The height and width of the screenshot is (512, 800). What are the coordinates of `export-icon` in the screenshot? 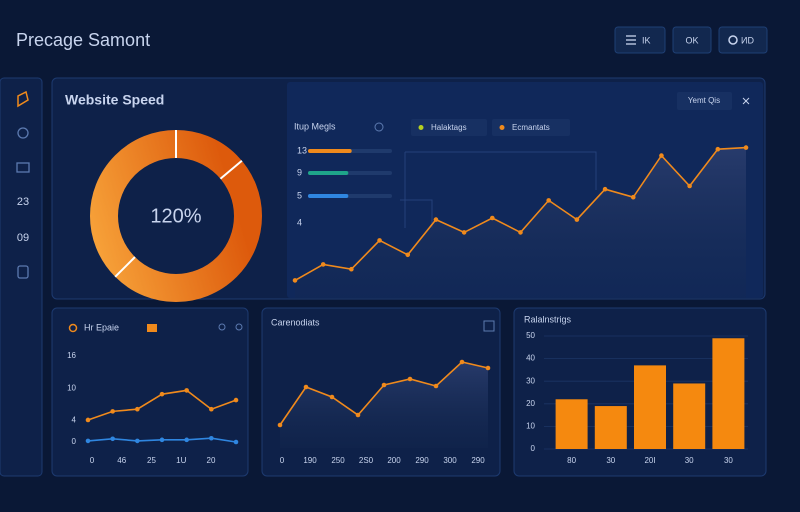 It's located at (489, 326).